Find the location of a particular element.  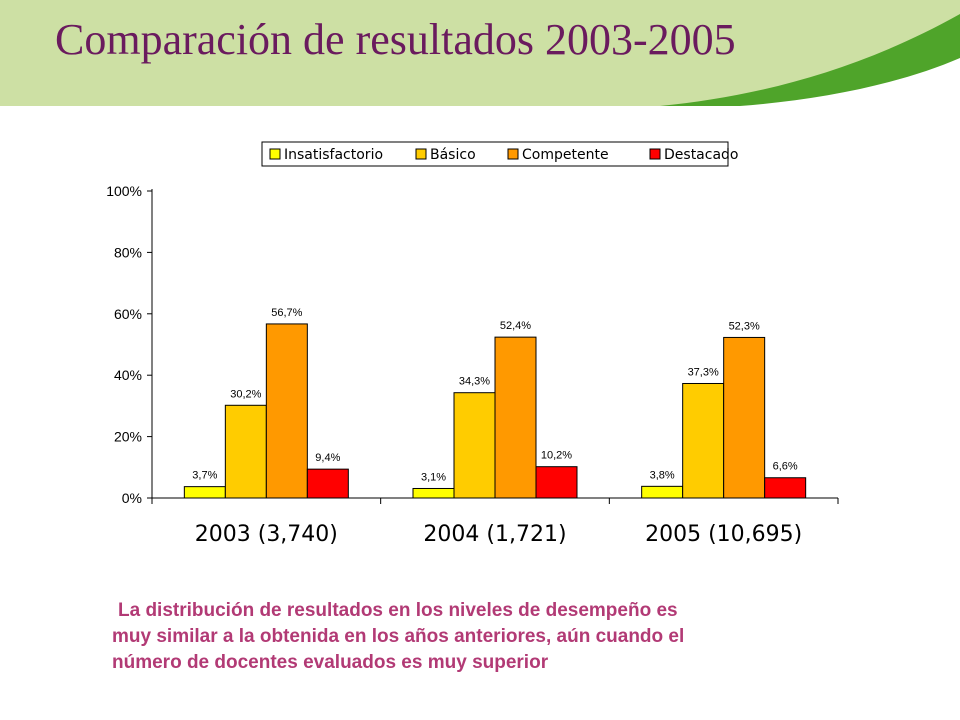

data-label: 52,3% is located at coordinates (744, 326).